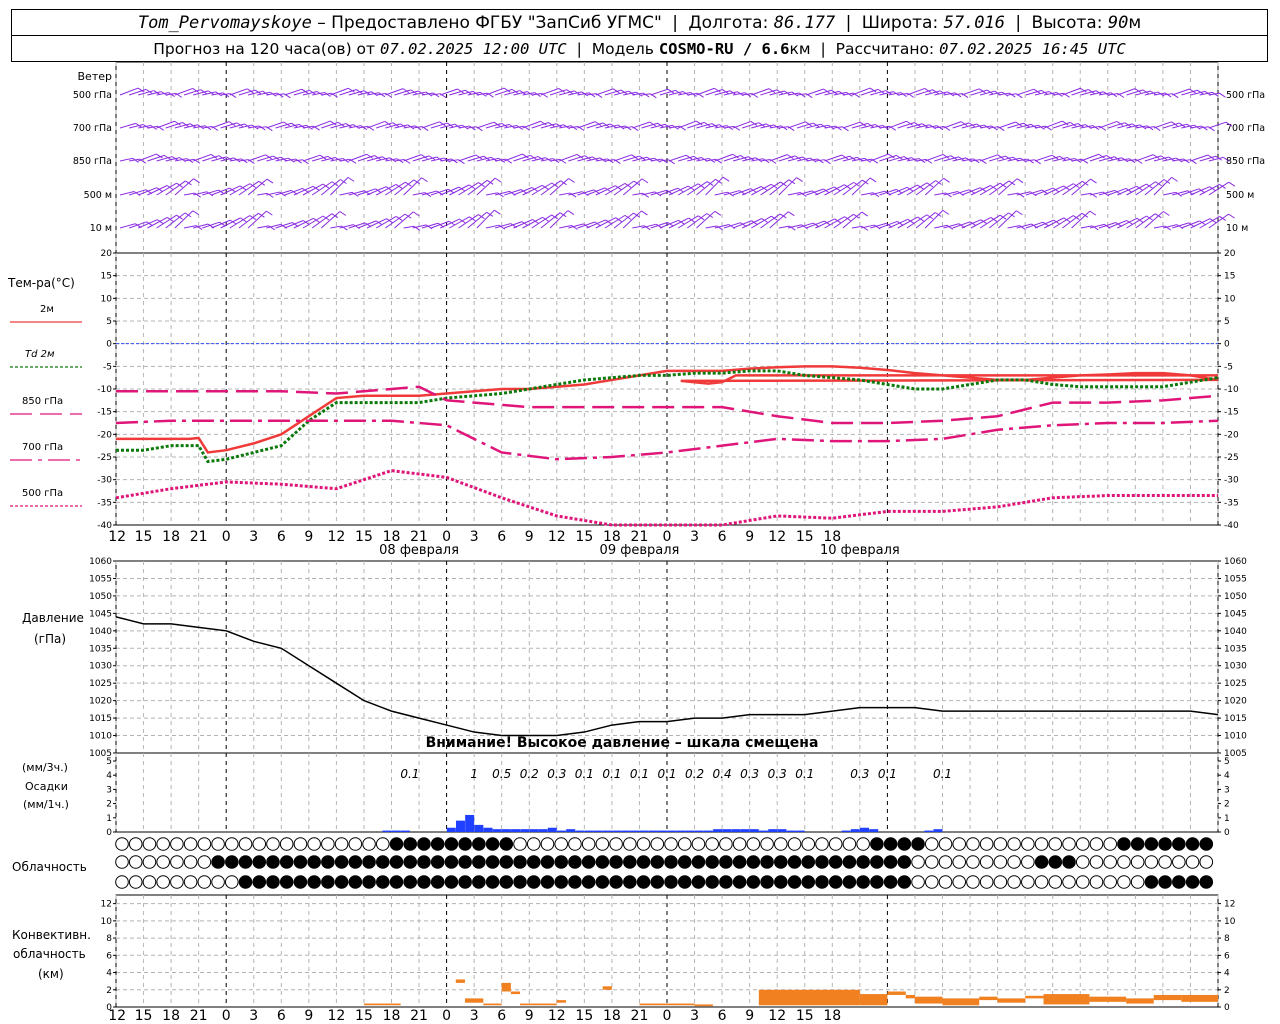 This screenshot has height=1024, width=1280. What do you see at coordinates (336, 1016) in the screenshot?
I see `conv-hour-label: 12` at bounding box center [336, 1016].